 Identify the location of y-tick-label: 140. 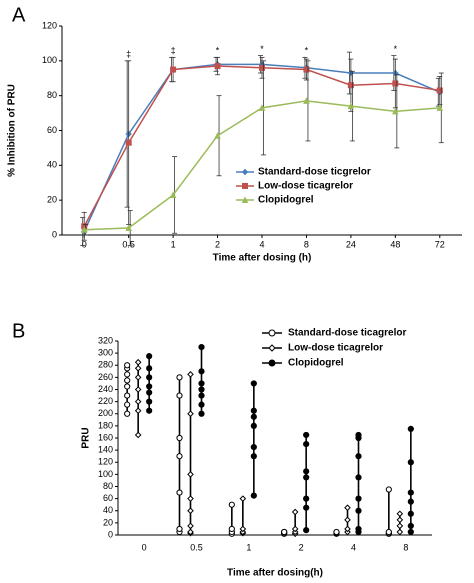
(105, 450).